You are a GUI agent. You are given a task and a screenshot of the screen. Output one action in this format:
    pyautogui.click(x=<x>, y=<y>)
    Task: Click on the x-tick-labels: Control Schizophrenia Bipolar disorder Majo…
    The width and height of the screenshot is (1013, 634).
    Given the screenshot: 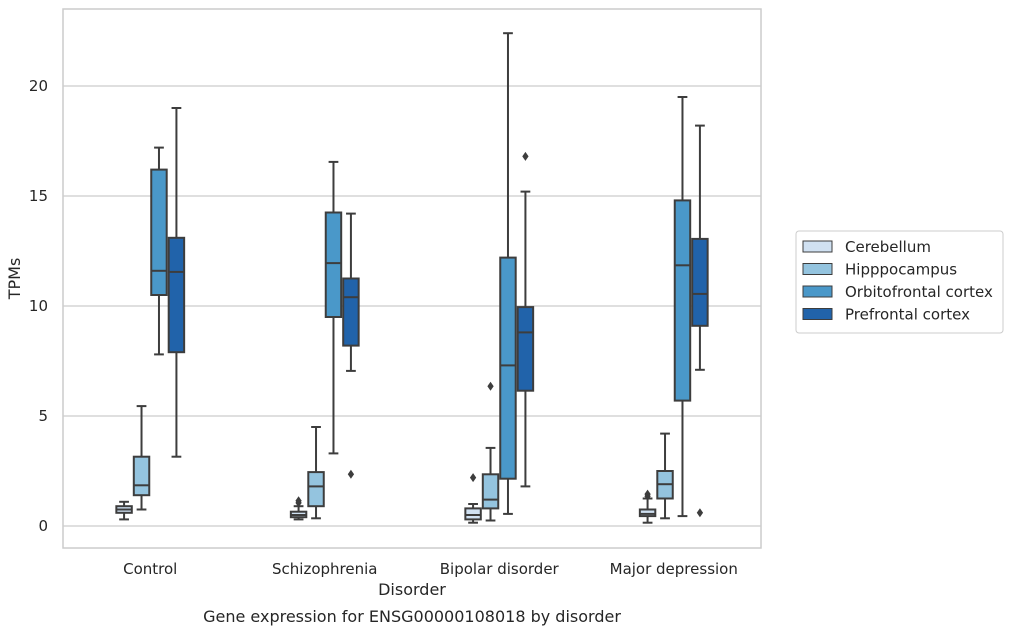 What is the action you would take?
    pyautogui.click(x=430, y=569)
    